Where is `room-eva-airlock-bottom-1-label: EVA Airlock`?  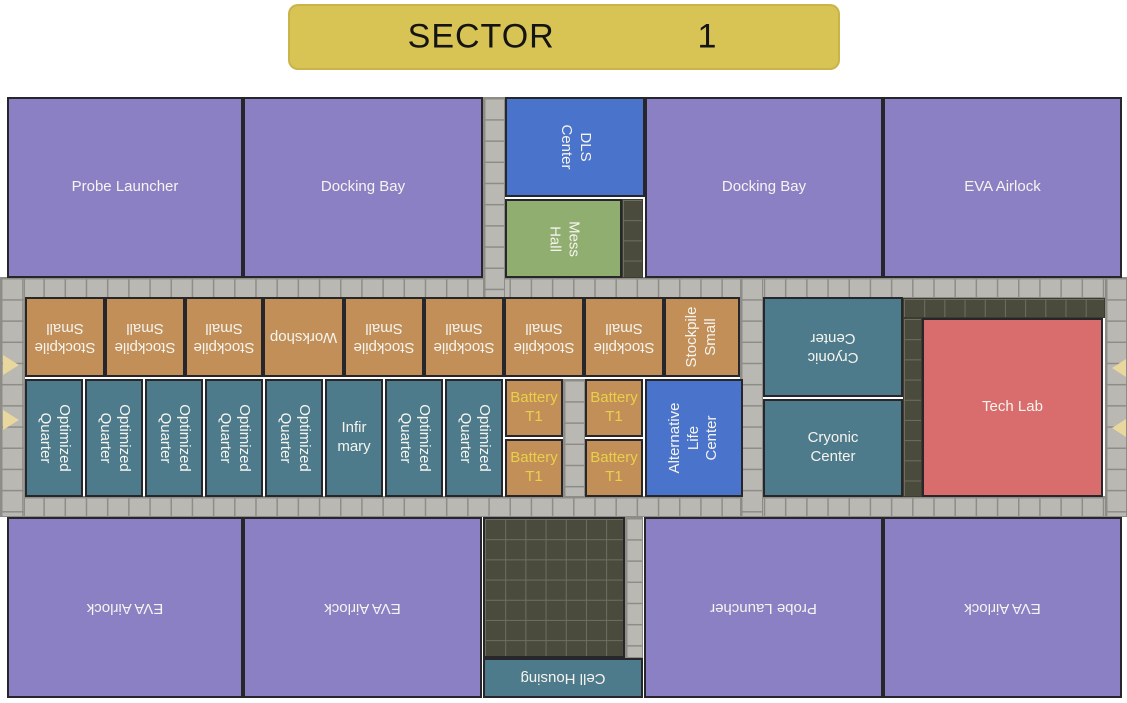 room-eva-airlock-bottom-1-label: EVA Airlock is located at coordinates (125, 608).